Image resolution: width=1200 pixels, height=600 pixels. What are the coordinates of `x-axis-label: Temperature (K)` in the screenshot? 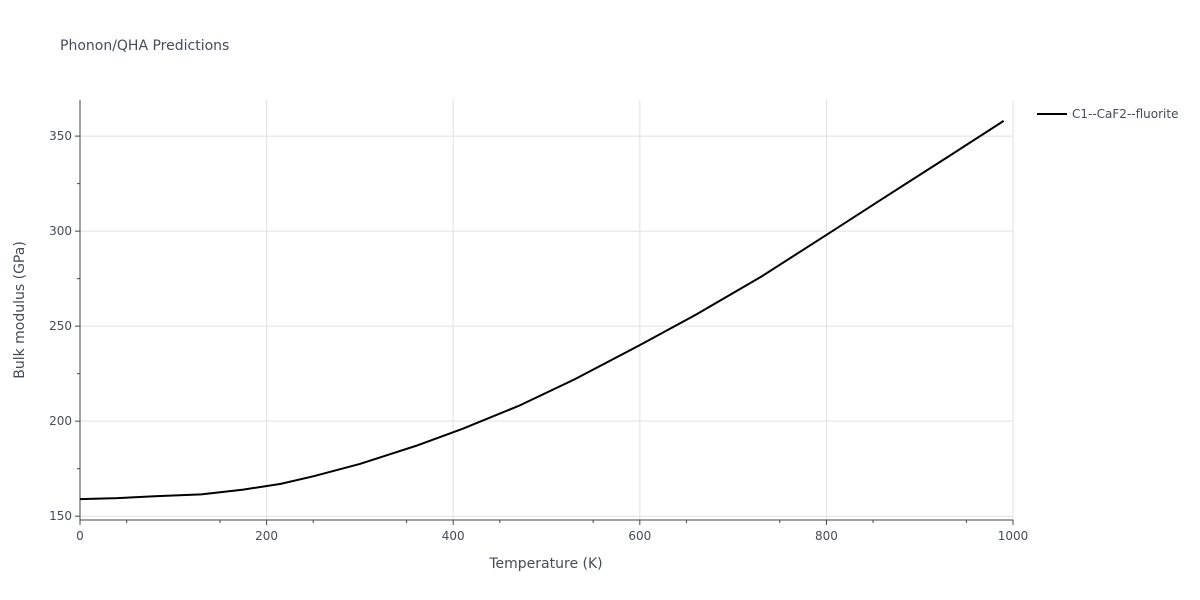 It's located at (545, 564).